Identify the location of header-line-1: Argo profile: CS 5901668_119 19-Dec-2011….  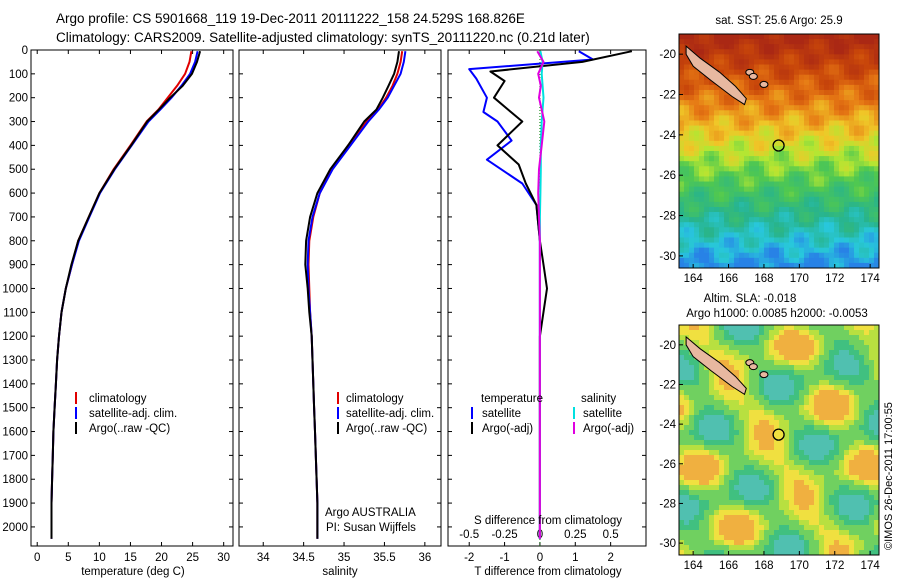
(290, 18).